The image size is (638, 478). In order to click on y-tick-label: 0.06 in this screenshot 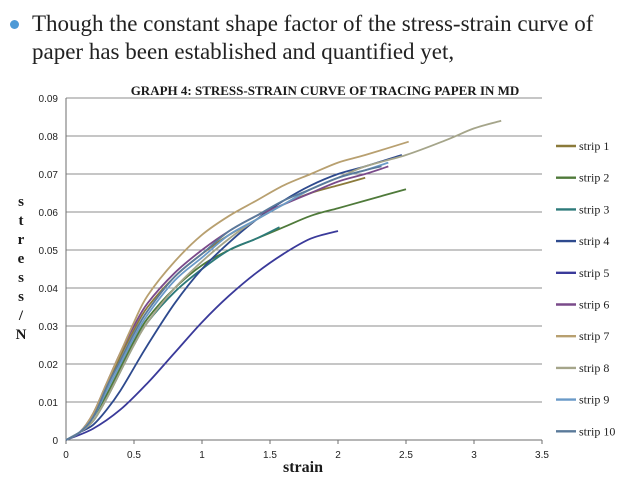, I will do `click(49, 213)`.